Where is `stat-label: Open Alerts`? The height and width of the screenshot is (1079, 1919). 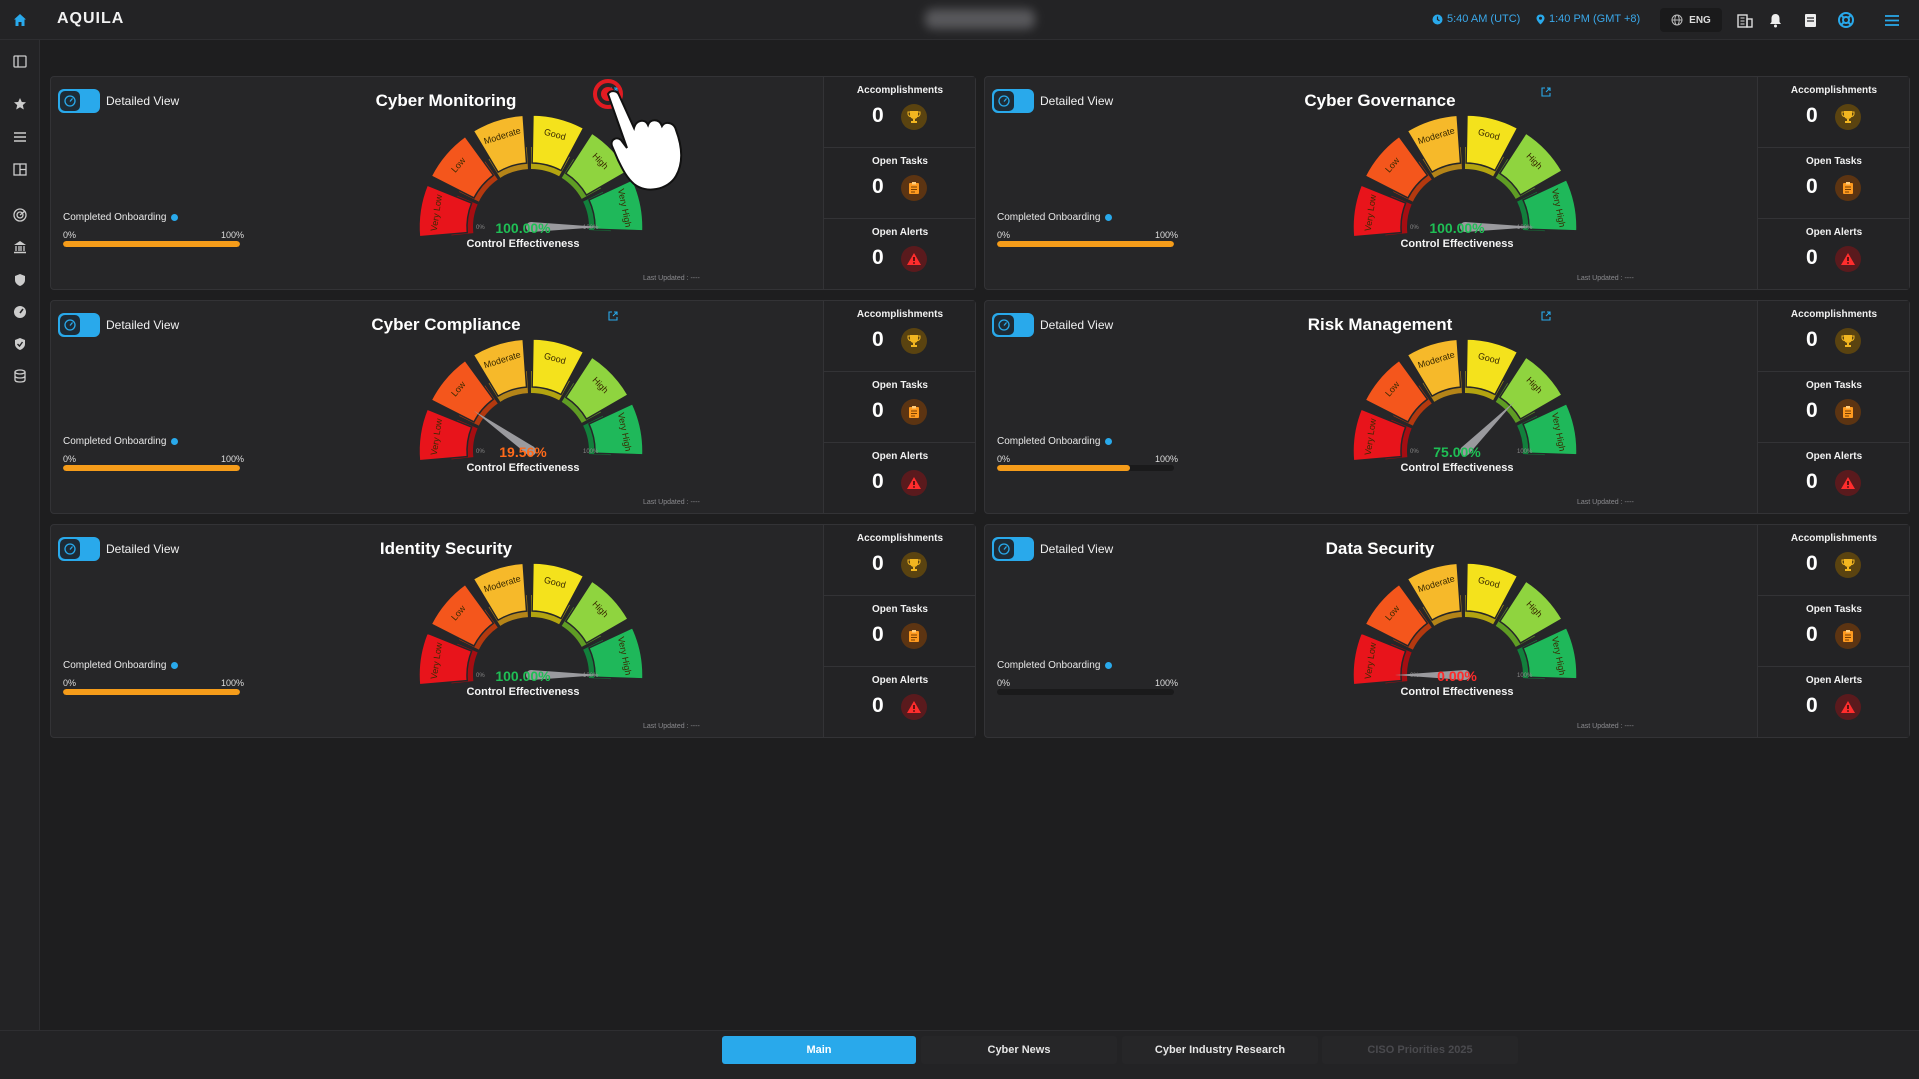 stat-label: Open Alerts is located at coordinates (1834, 232).